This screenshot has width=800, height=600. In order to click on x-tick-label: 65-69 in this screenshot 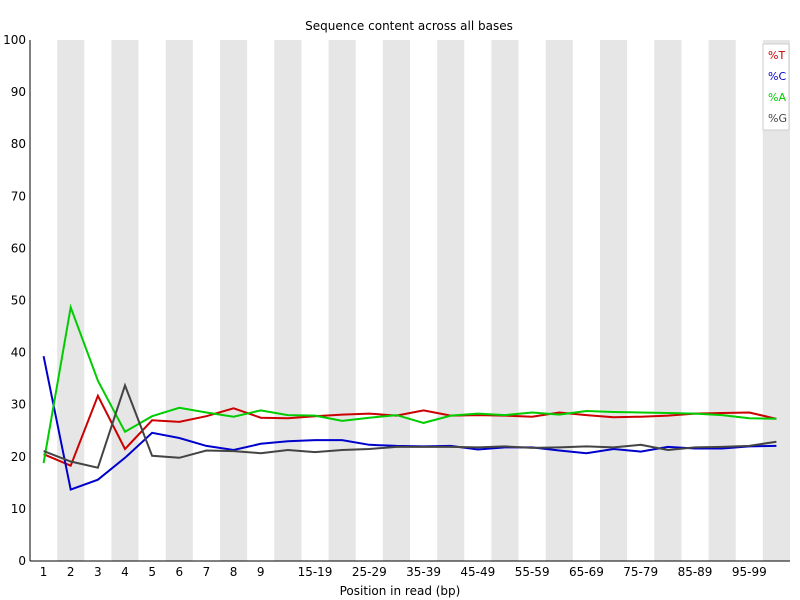, I will do `click(586, 572)`.